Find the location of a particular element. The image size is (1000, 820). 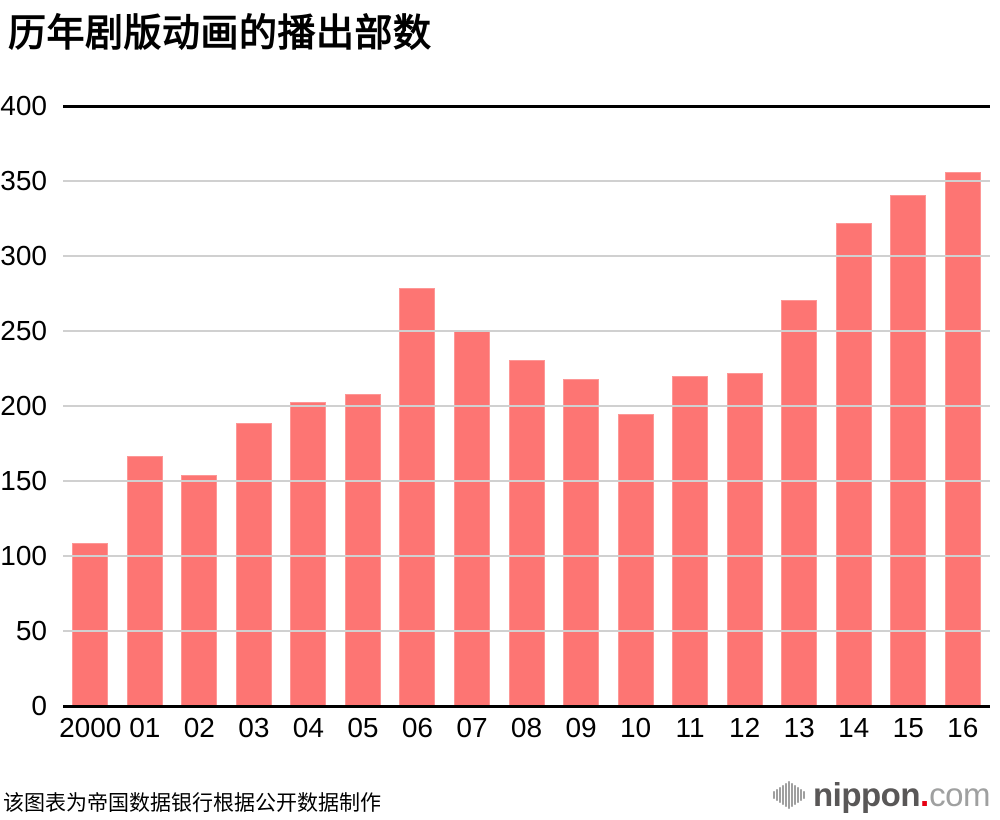

x-axis-label-12: 12 is located at coordinates (745, 727).